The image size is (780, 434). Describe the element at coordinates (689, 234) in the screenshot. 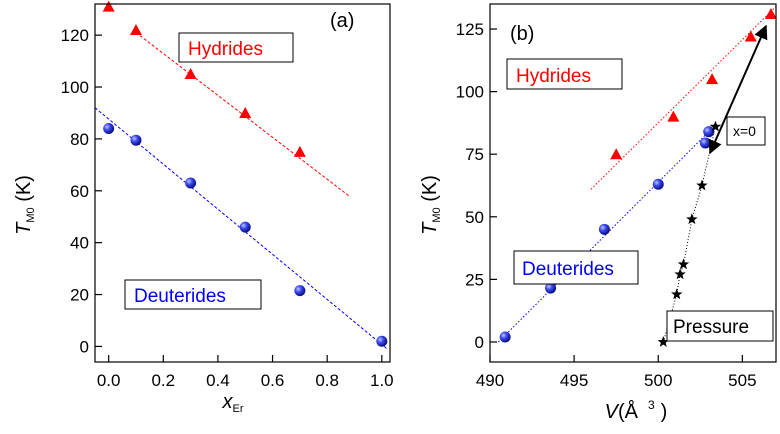

I see `pressure-guide-line` at that location.